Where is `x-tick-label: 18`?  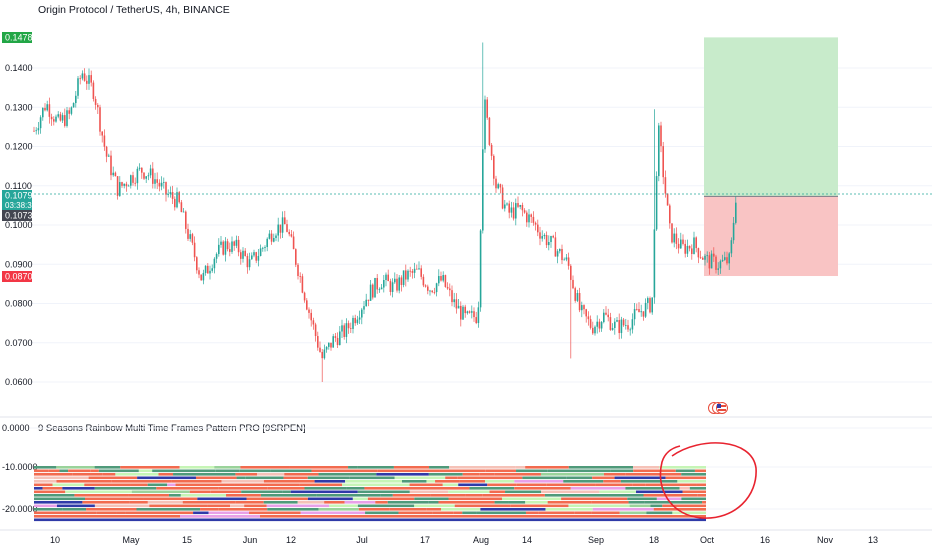
x-tick-label: 18 is located at coordinates (654, 540).